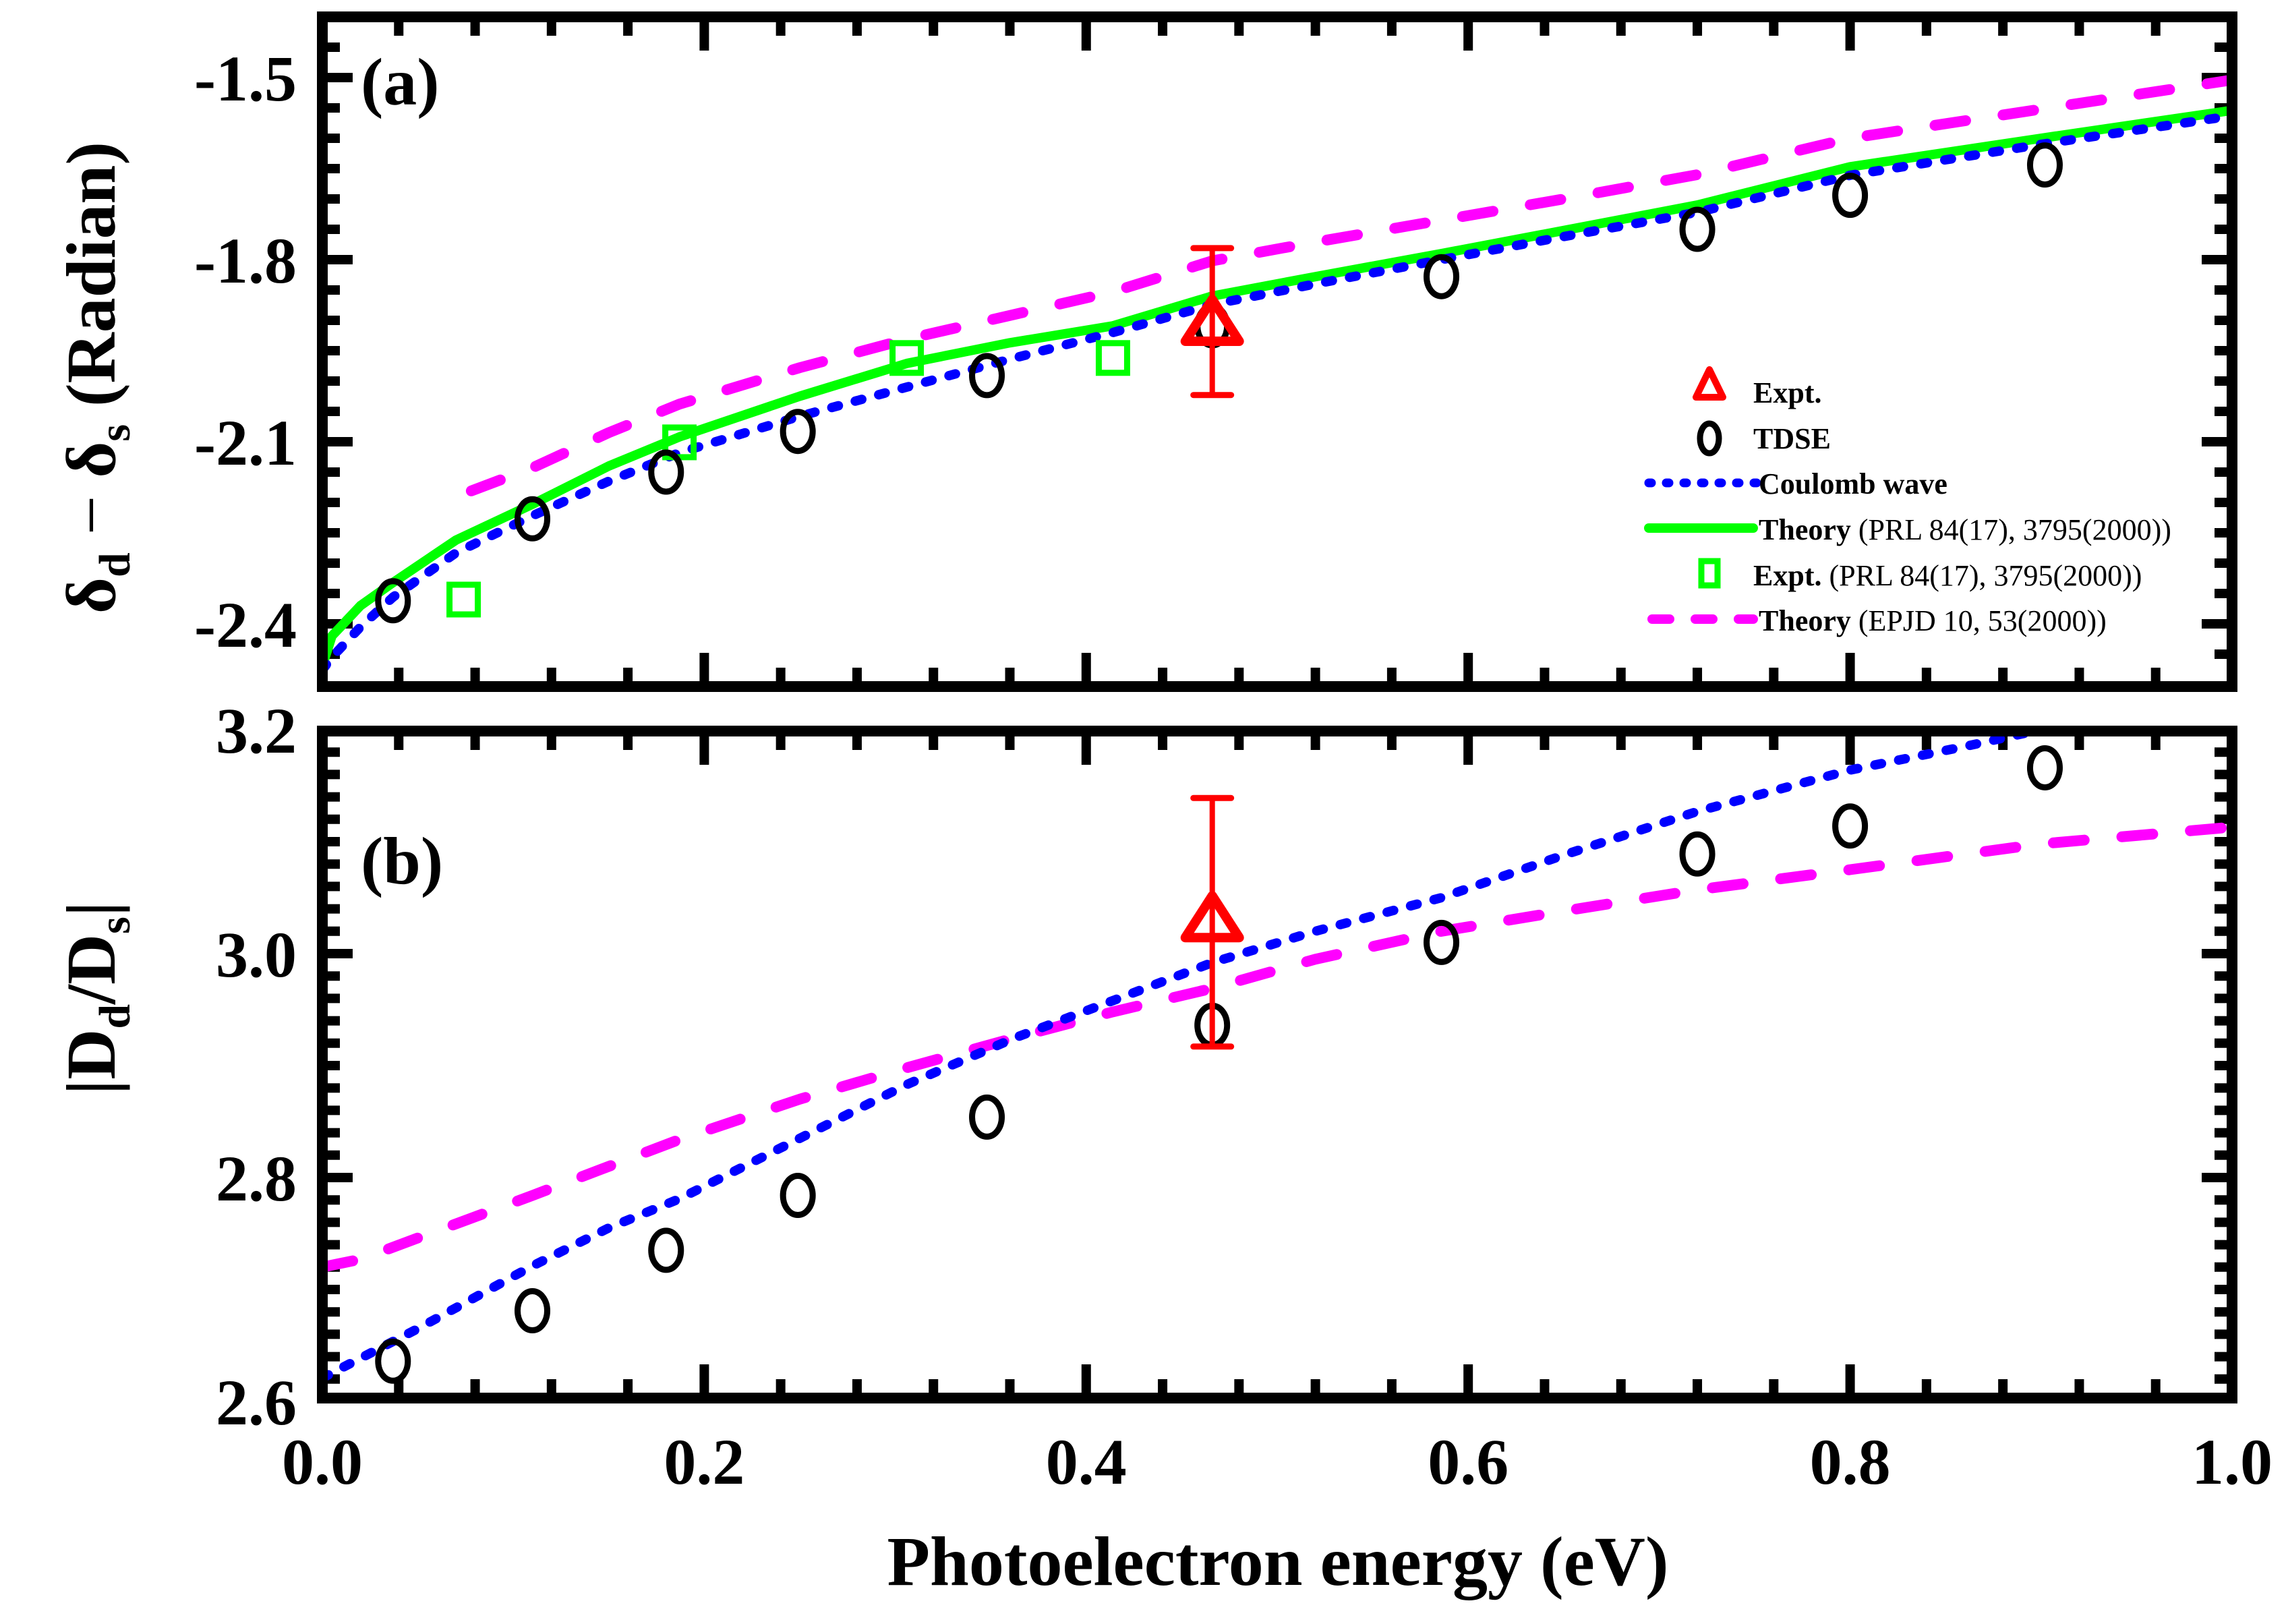  What do you see at coordinates (256, 731) in the screenshot?
I see `y-tick-label: 3.2` at bounding box center [256, 731].